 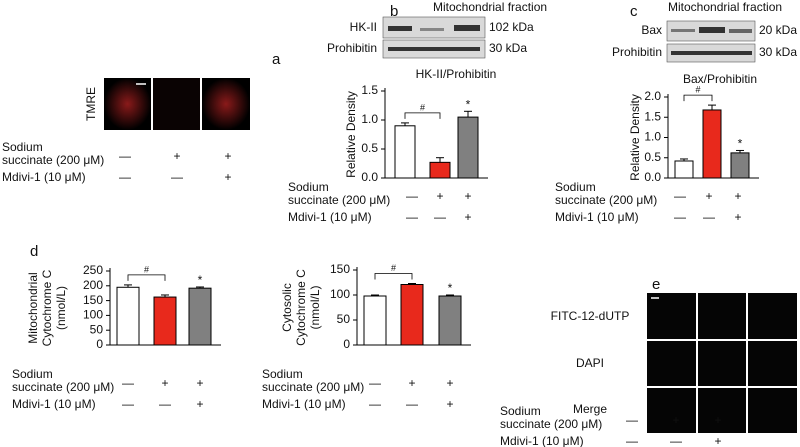 What do you see at coordinates (93, 315) in the screenshot?
I see `y-tick-label: 100` at bounding box center [93, 315].